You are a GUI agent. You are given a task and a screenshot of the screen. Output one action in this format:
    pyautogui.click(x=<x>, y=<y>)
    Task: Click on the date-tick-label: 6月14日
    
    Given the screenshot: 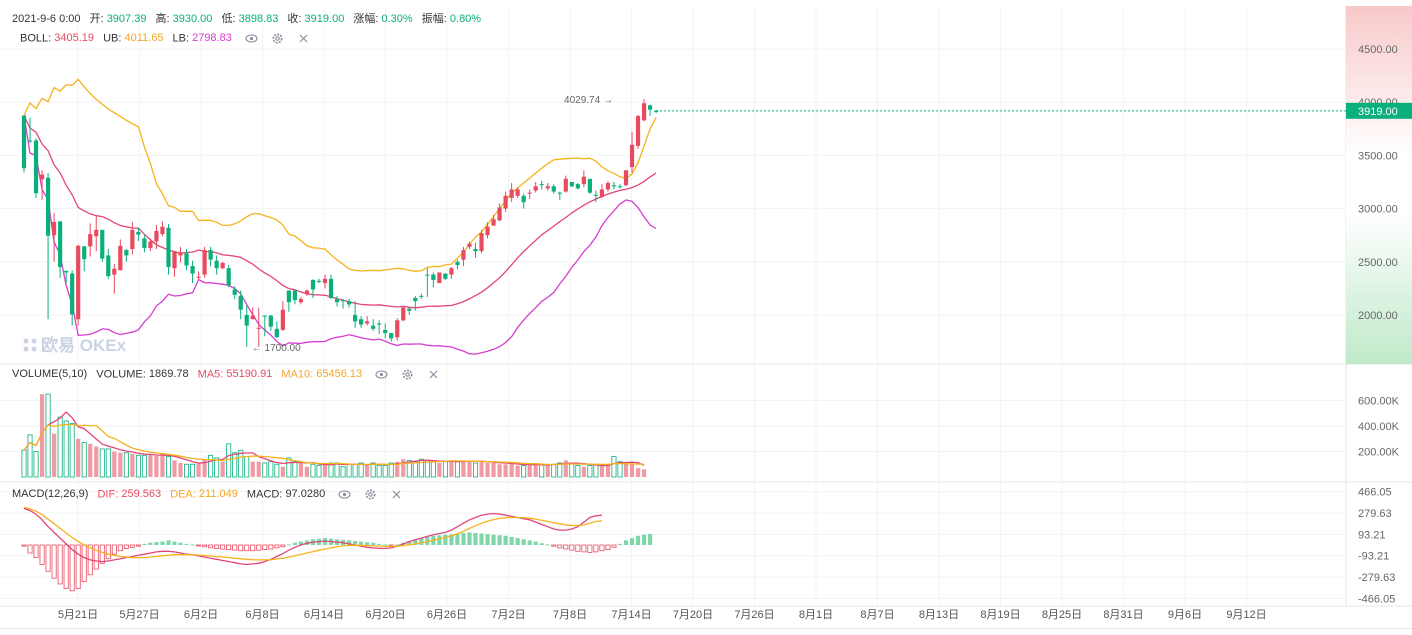 What is the action you would take?
    pyautogui.click(x=324, y=615)
    